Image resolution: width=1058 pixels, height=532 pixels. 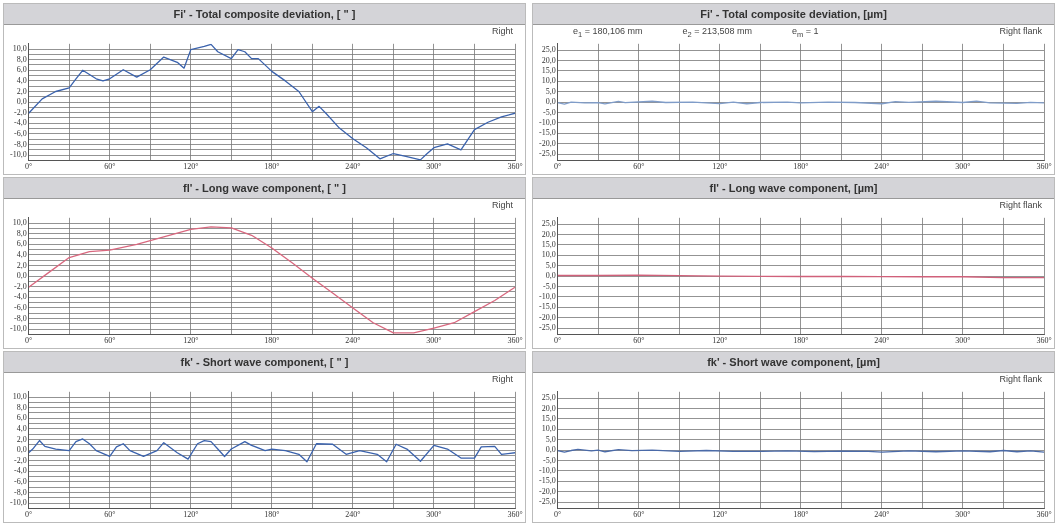 I want to click on chart-title: Fi' - Total composite deviation, [ " ], so click(x=264, y=14).